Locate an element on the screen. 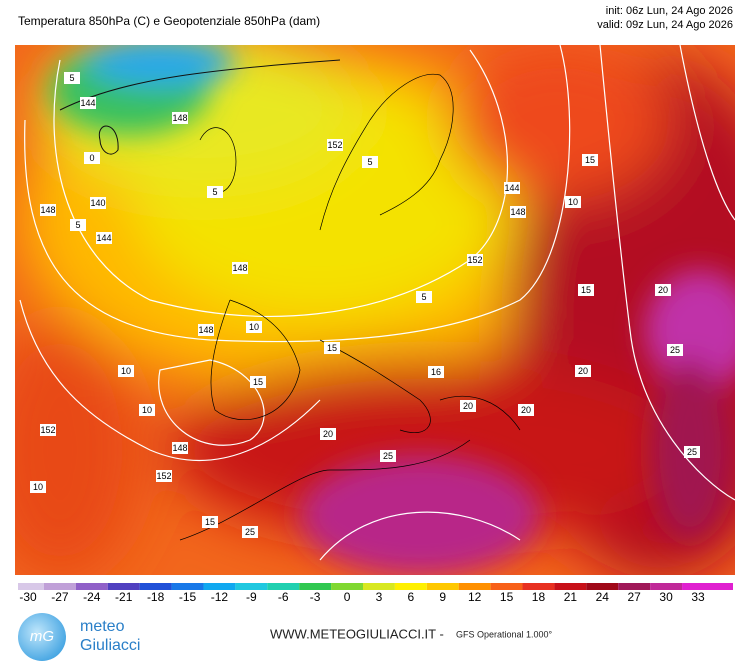 This screenshot has width=750, height=667. valid-time: valid: 09z Lun, 24 Ago 2026 is located at coordinates (665, 25).